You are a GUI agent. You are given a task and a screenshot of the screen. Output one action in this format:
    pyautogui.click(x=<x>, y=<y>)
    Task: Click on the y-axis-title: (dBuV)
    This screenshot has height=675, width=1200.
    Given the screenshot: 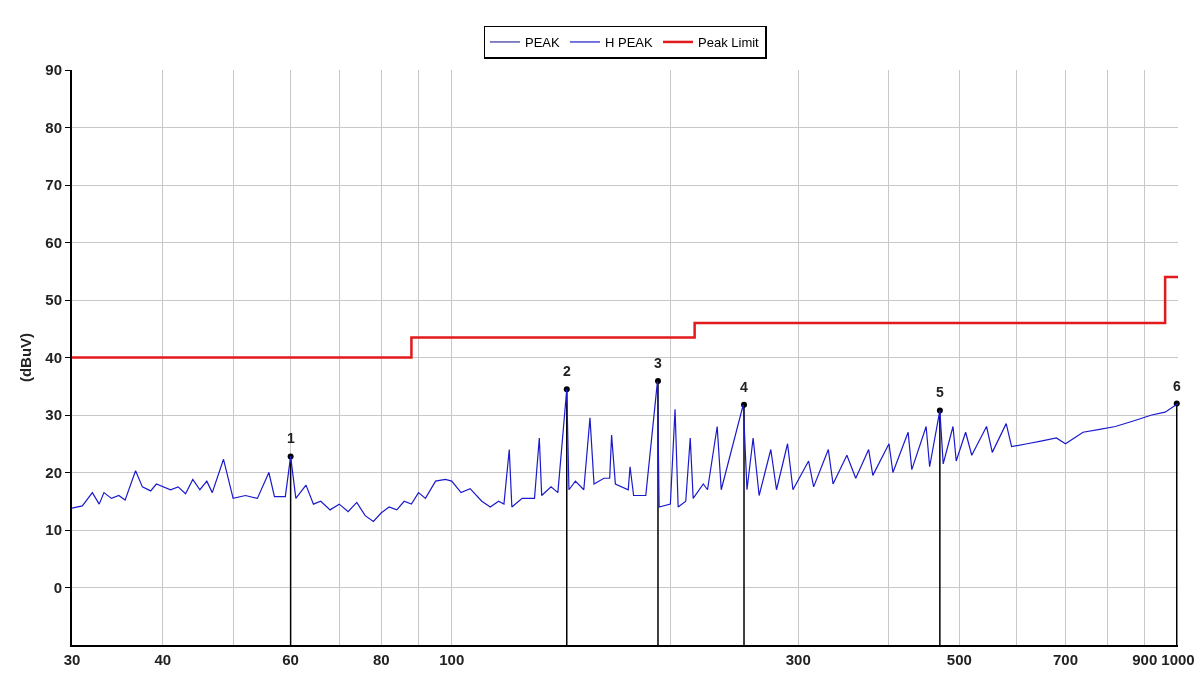 What is the action you would take?
    pyautogui.click(x=25, y=357)
    